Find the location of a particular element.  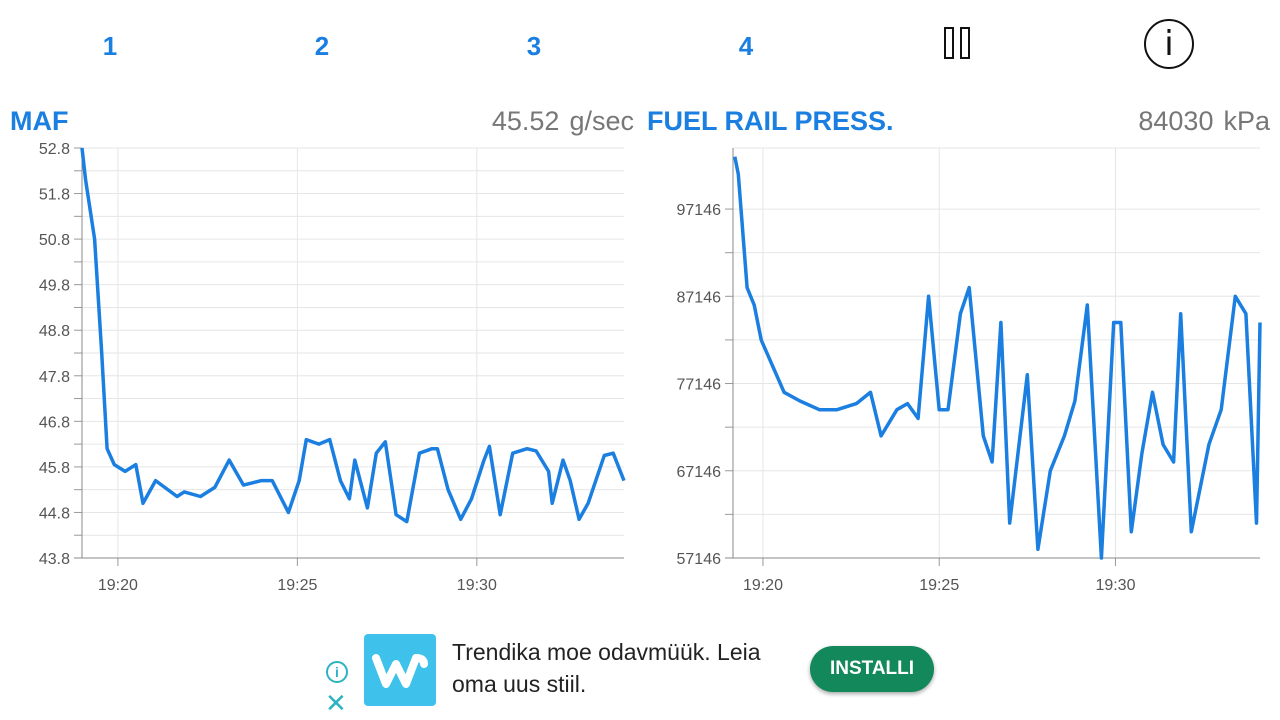

wish-logo-icon is located at coordinates (400, 670).